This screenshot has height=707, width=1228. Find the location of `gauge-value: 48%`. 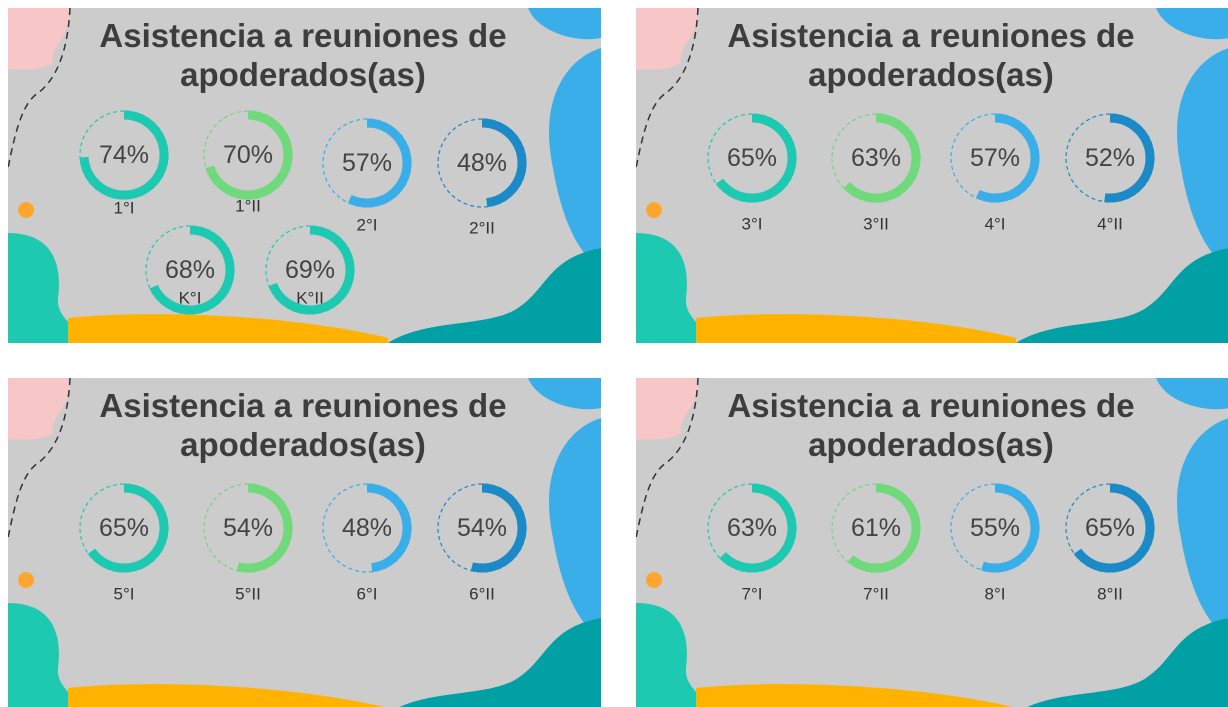

gauge-value: 48% is located at coordinates (482, 163).